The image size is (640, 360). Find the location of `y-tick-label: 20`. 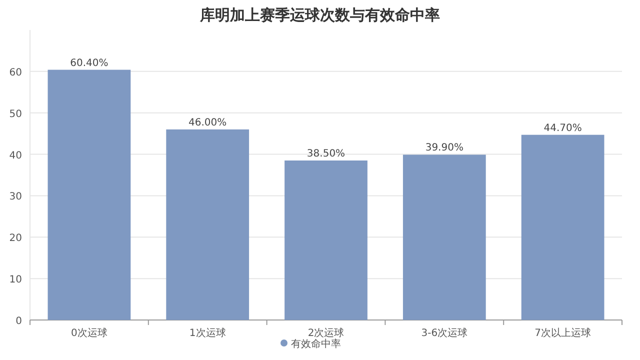

y-tick-label: 20 is located at coordinates (15, 238).